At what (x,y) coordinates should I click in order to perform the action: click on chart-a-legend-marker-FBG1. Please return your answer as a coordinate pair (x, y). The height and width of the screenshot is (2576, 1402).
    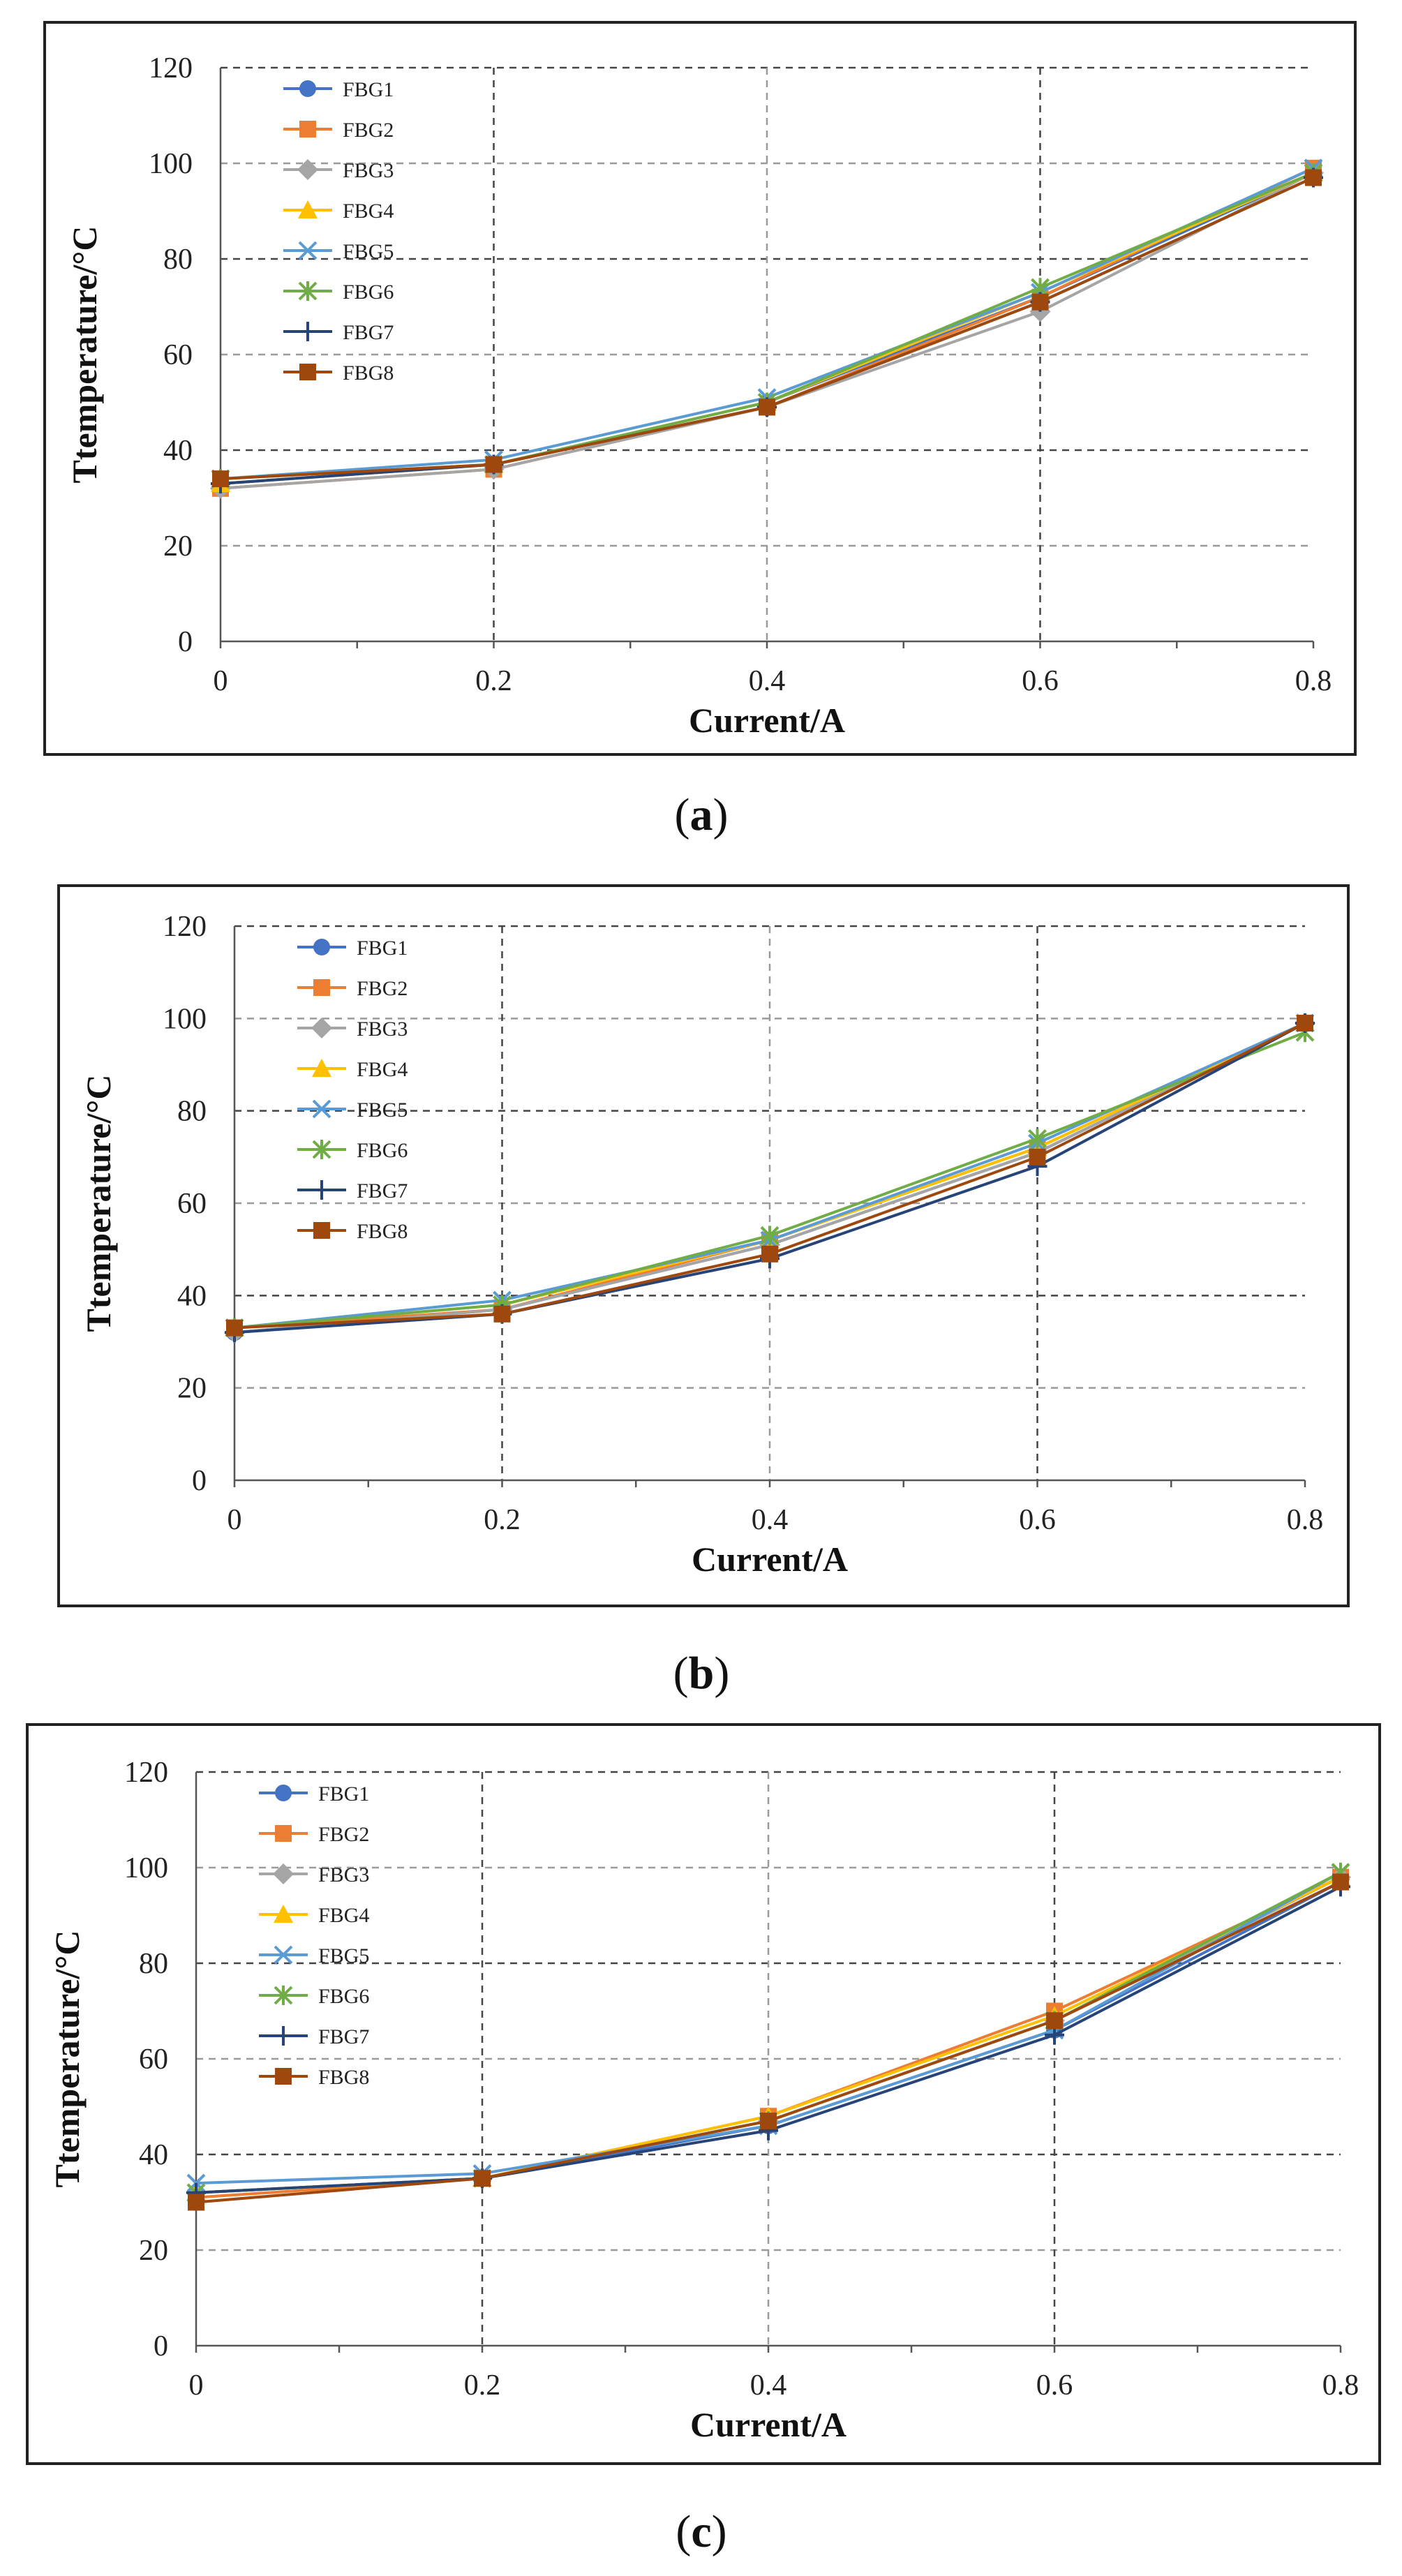
    Looking at the image, I should click on (307, 88).